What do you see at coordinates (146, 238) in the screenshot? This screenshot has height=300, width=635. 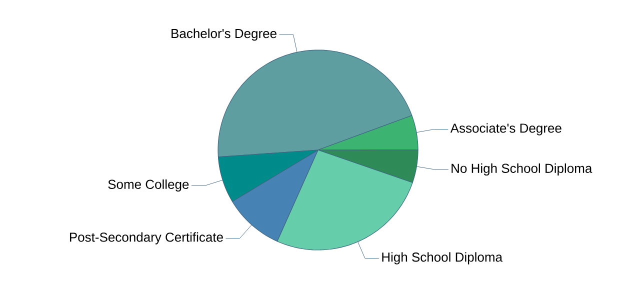 I see `slice-label: Post-Secondary Certificate` at bounding box center [146, 238].